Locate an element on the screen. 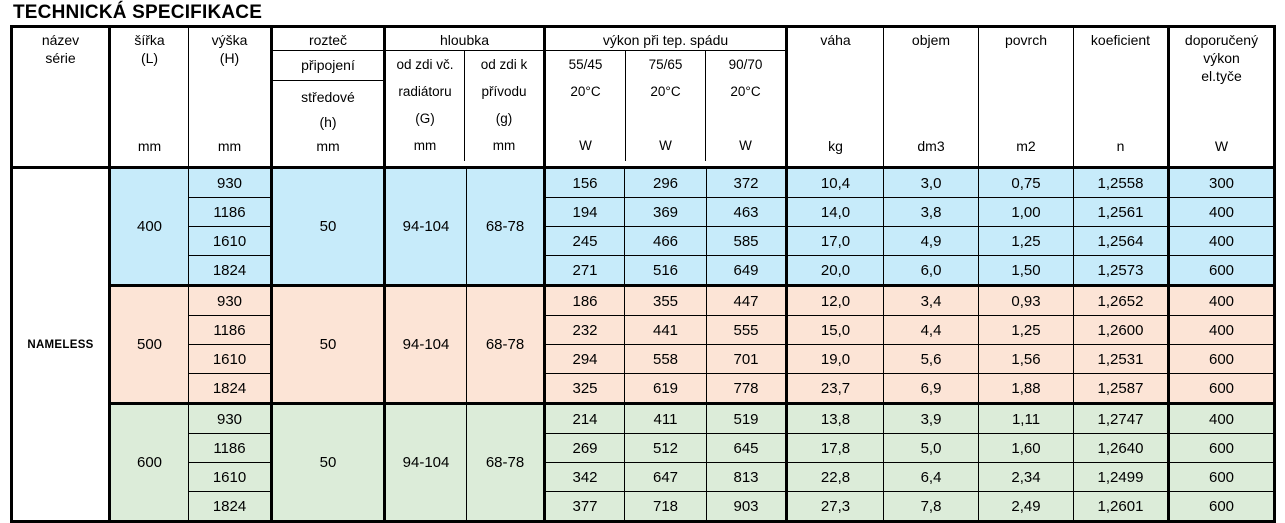 This screenshot has height=523, width=1285. header-doporuceny-line2: výkon is located at coordinates (1221, 58).